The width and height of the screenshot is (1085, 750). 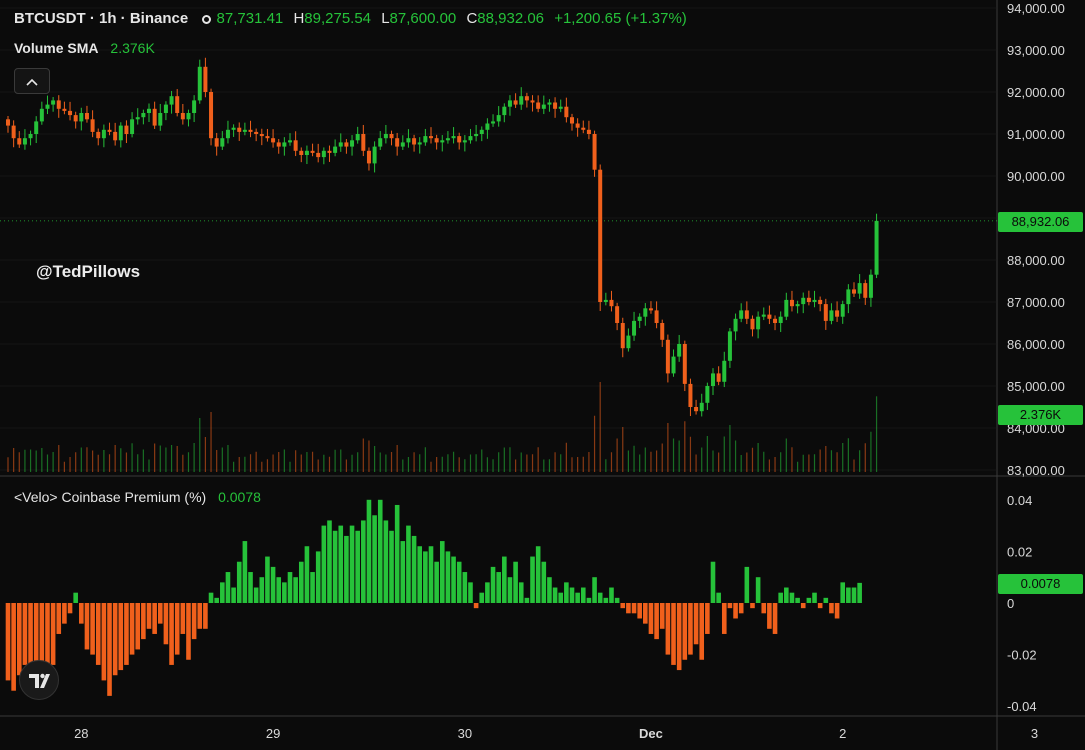 What do you see at coordinates (842, 733) in the screenshot?
I see `time-tick-label: 2` at bounding box center [842, 733].